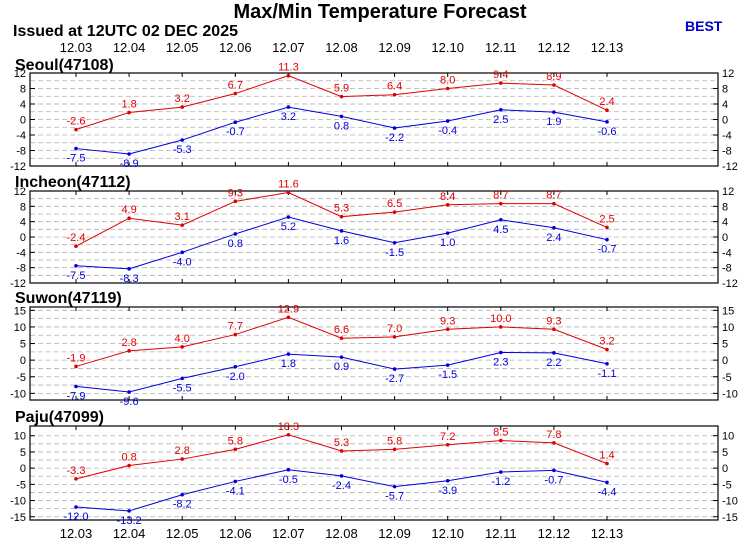  What do you see at coordinates (182, 533) in the screenshot?
I see `bottom-date-label: 12.05` at bounding box center [182, 533].